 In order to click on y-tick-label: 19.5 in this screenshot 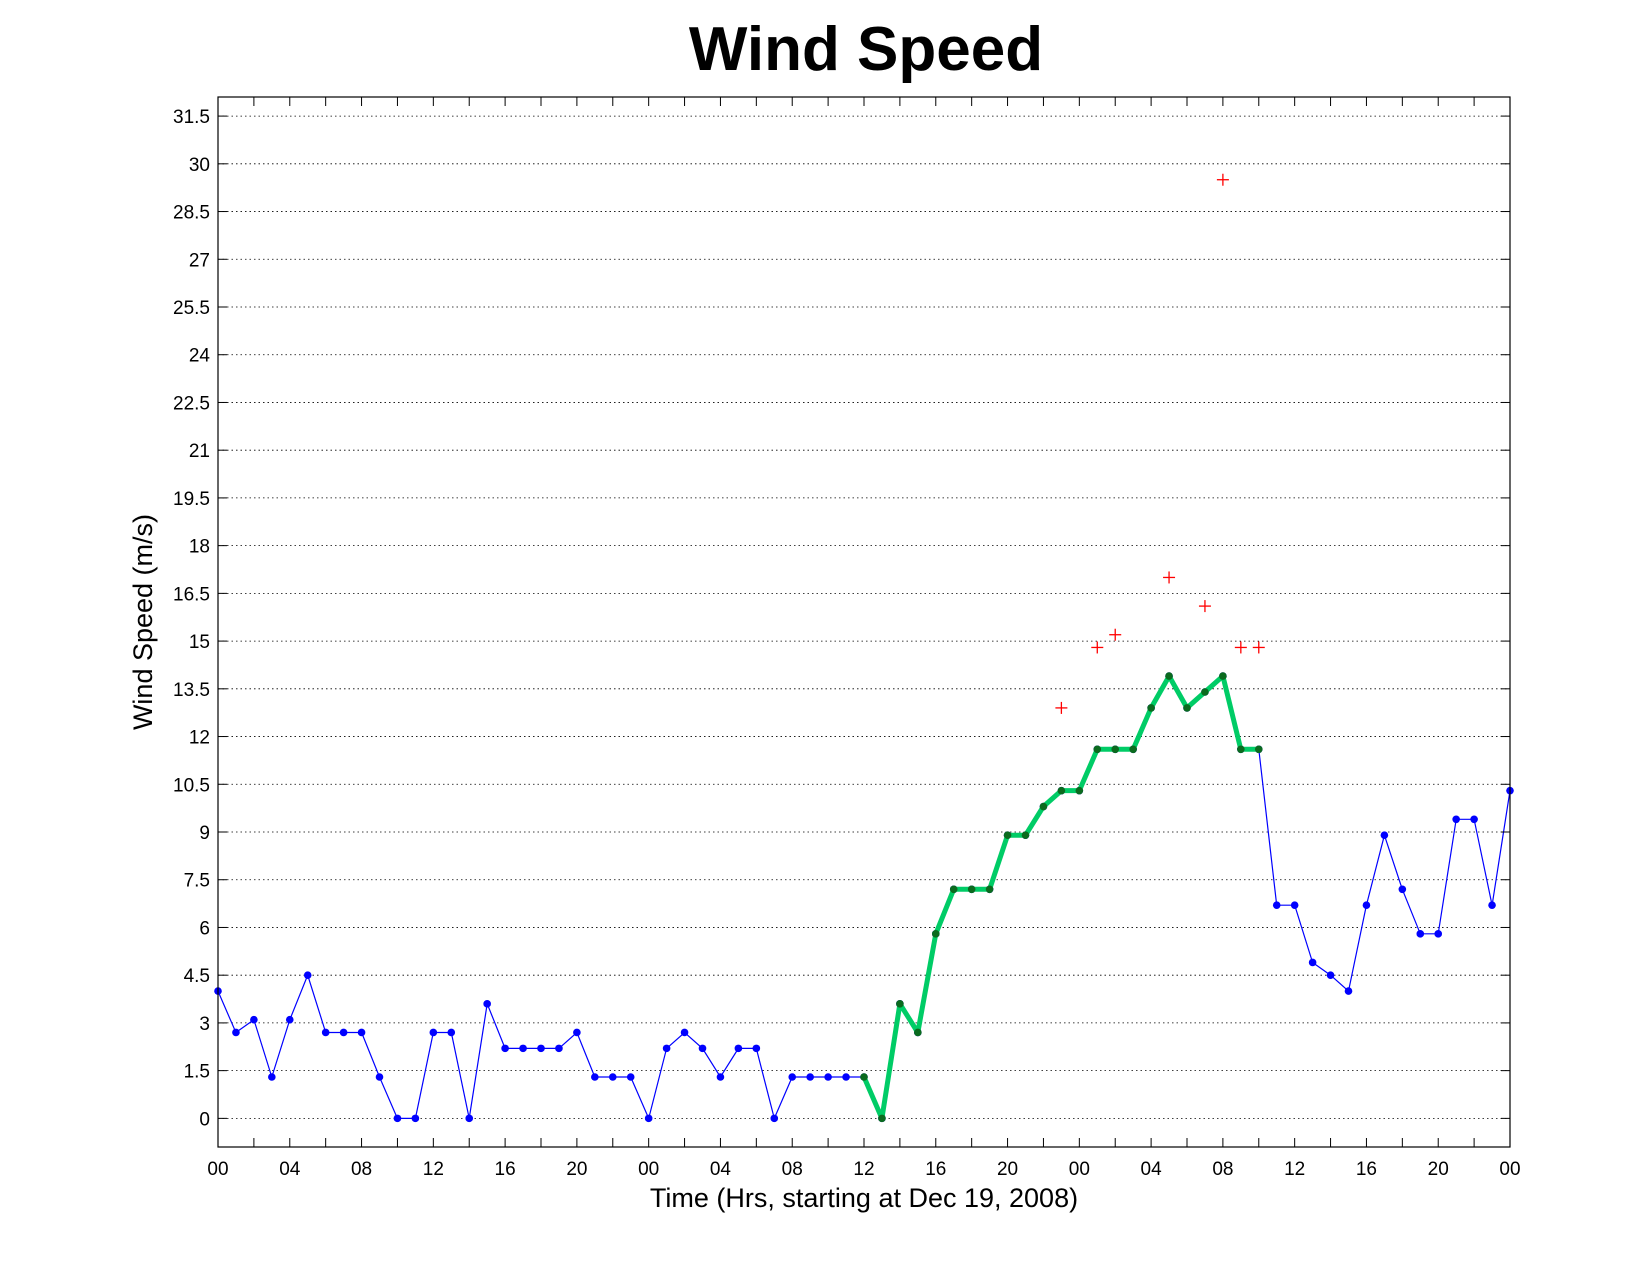, I will do `click(191, 499)`.